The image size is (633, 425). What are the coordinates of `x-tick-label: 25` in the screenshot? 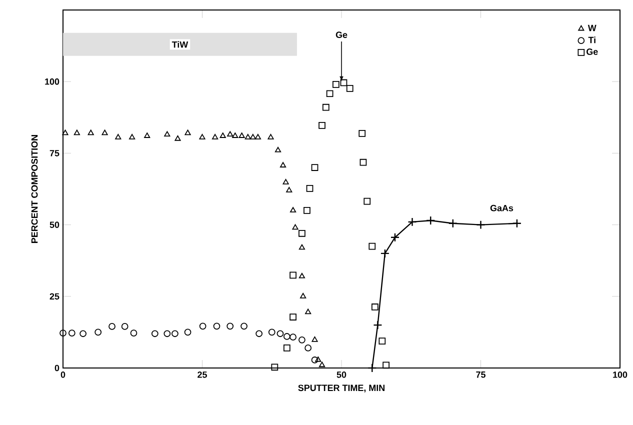 It's located at (202, 375).